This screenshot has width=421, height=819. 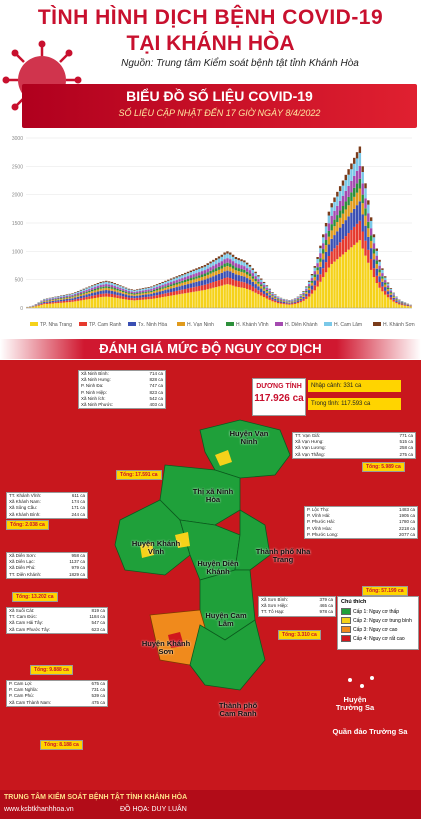 What do you see at coordinates (122, 374) in the screenshot?
I see `district-row: Xã Ninh Bình: 714 ca` at bounding box center [122, 374].